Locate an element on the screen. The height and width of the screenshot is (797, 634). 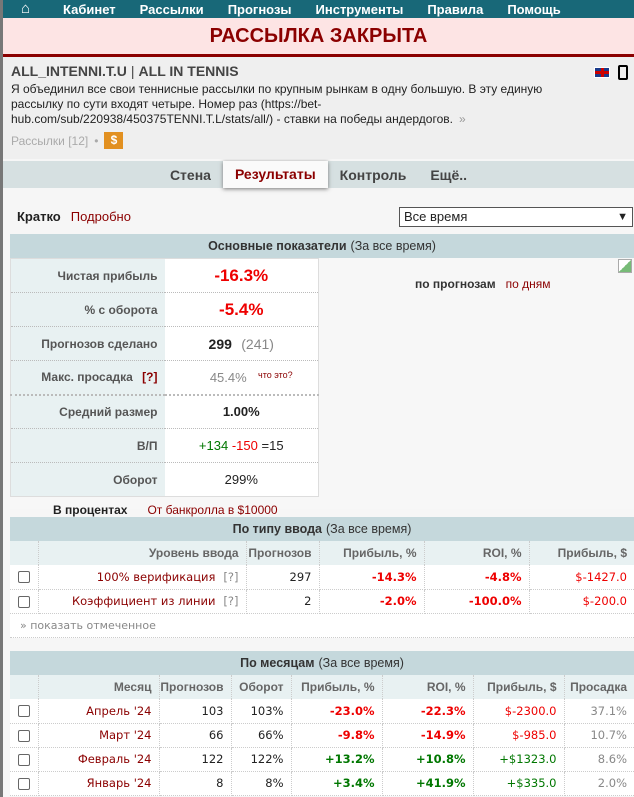
broken-image-icon is located at coordinates (625, 266).